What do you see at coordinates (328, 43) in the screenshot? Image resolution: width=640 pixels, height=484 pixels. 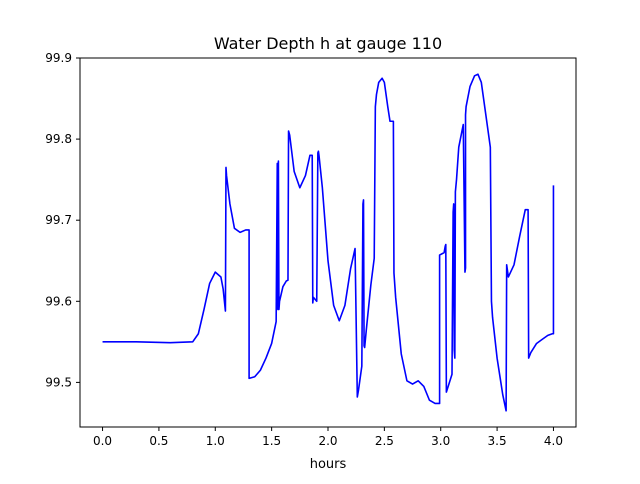 I see `chart-title: Water Depth h at gauge 110` at bounding box center [328, 43].